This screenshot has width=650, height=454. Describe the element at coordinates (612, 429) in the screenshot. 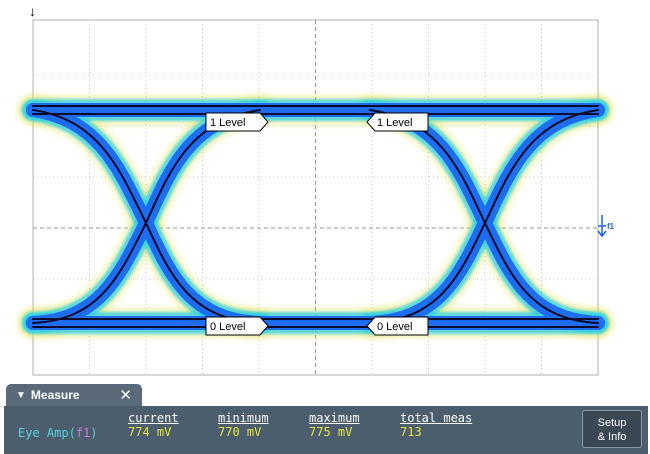

I see `setup-info-button: Setup & Info` at that location.